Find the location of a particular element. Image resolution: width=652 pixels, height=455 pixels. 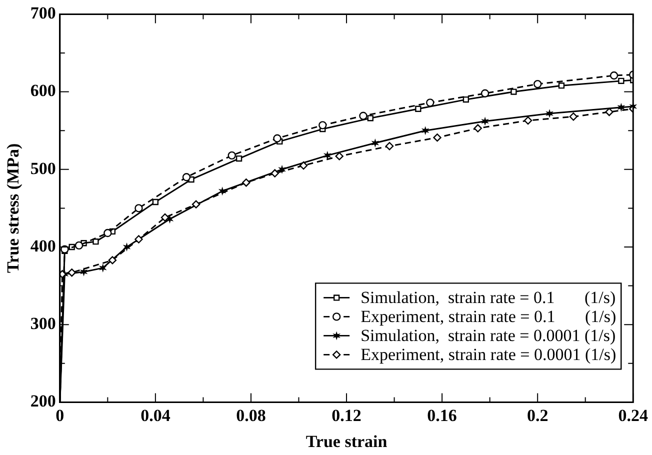

x-tick-label: 0.12 is located at coordinates (347, 415).